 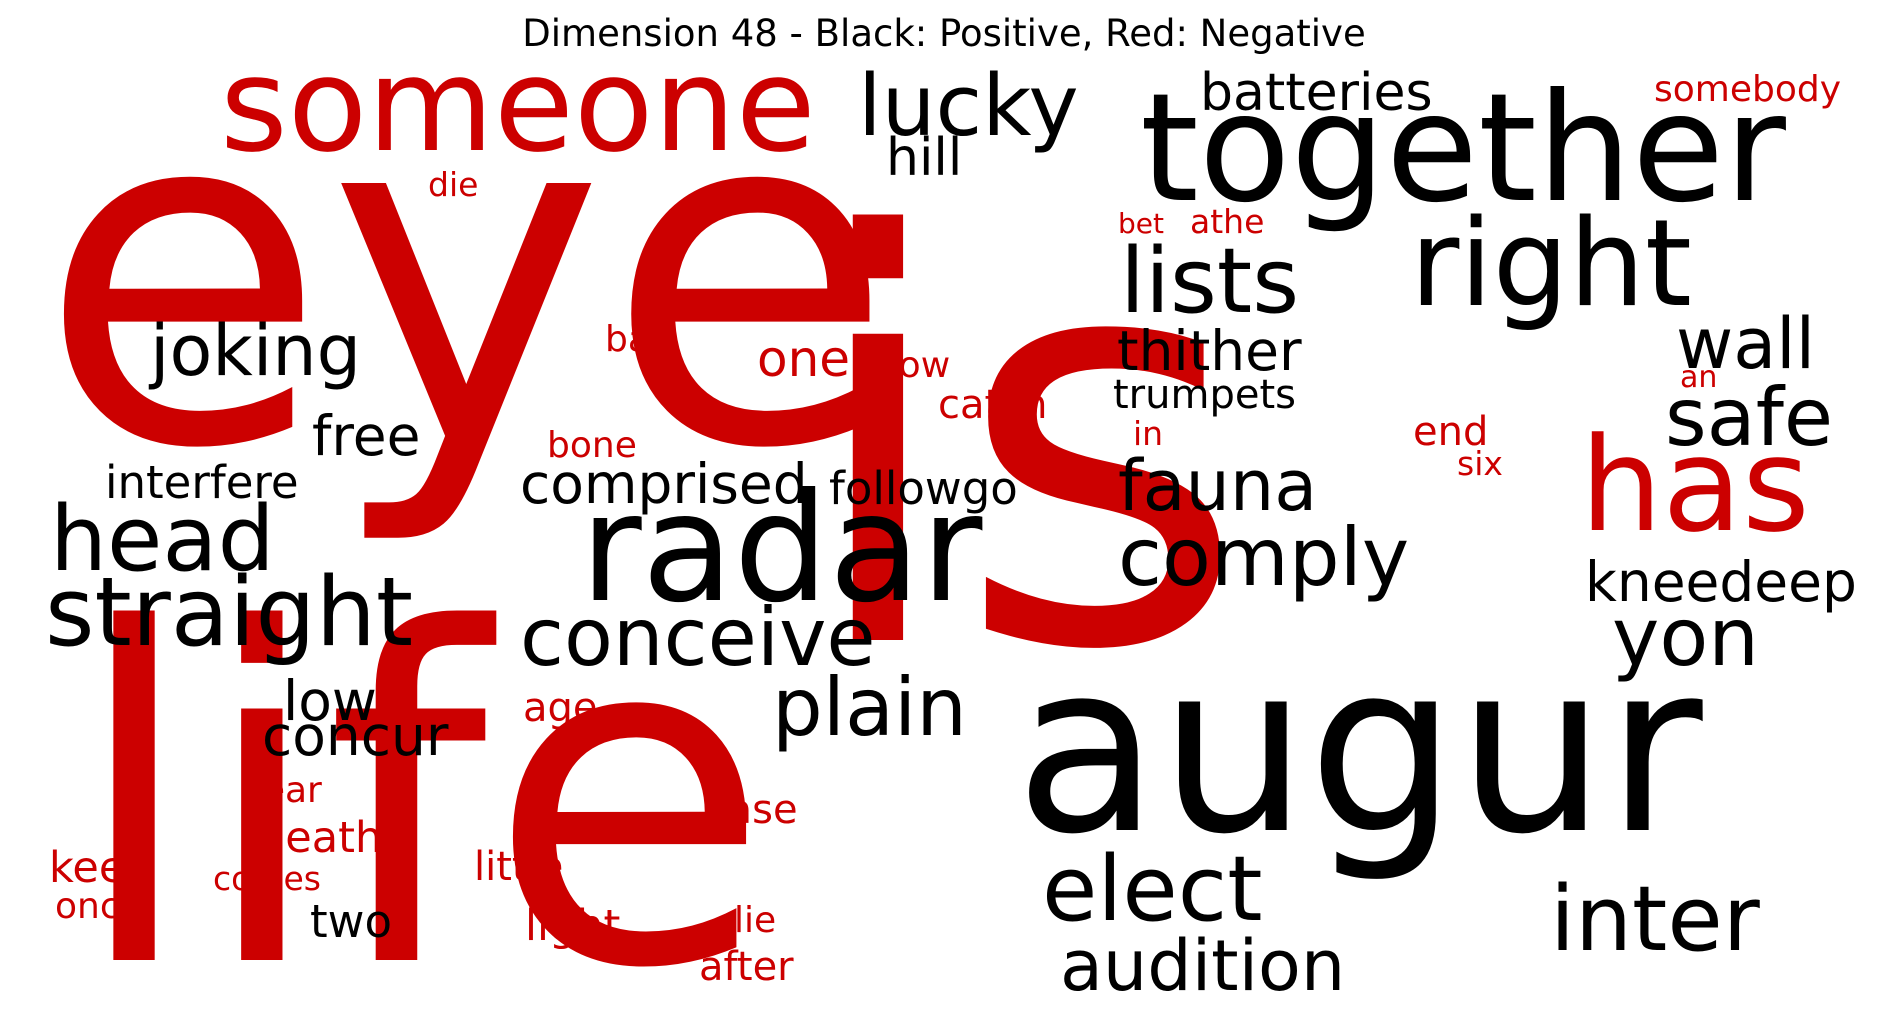 I want to click on word-fauna: fauna, so click(x=1217, y=486).